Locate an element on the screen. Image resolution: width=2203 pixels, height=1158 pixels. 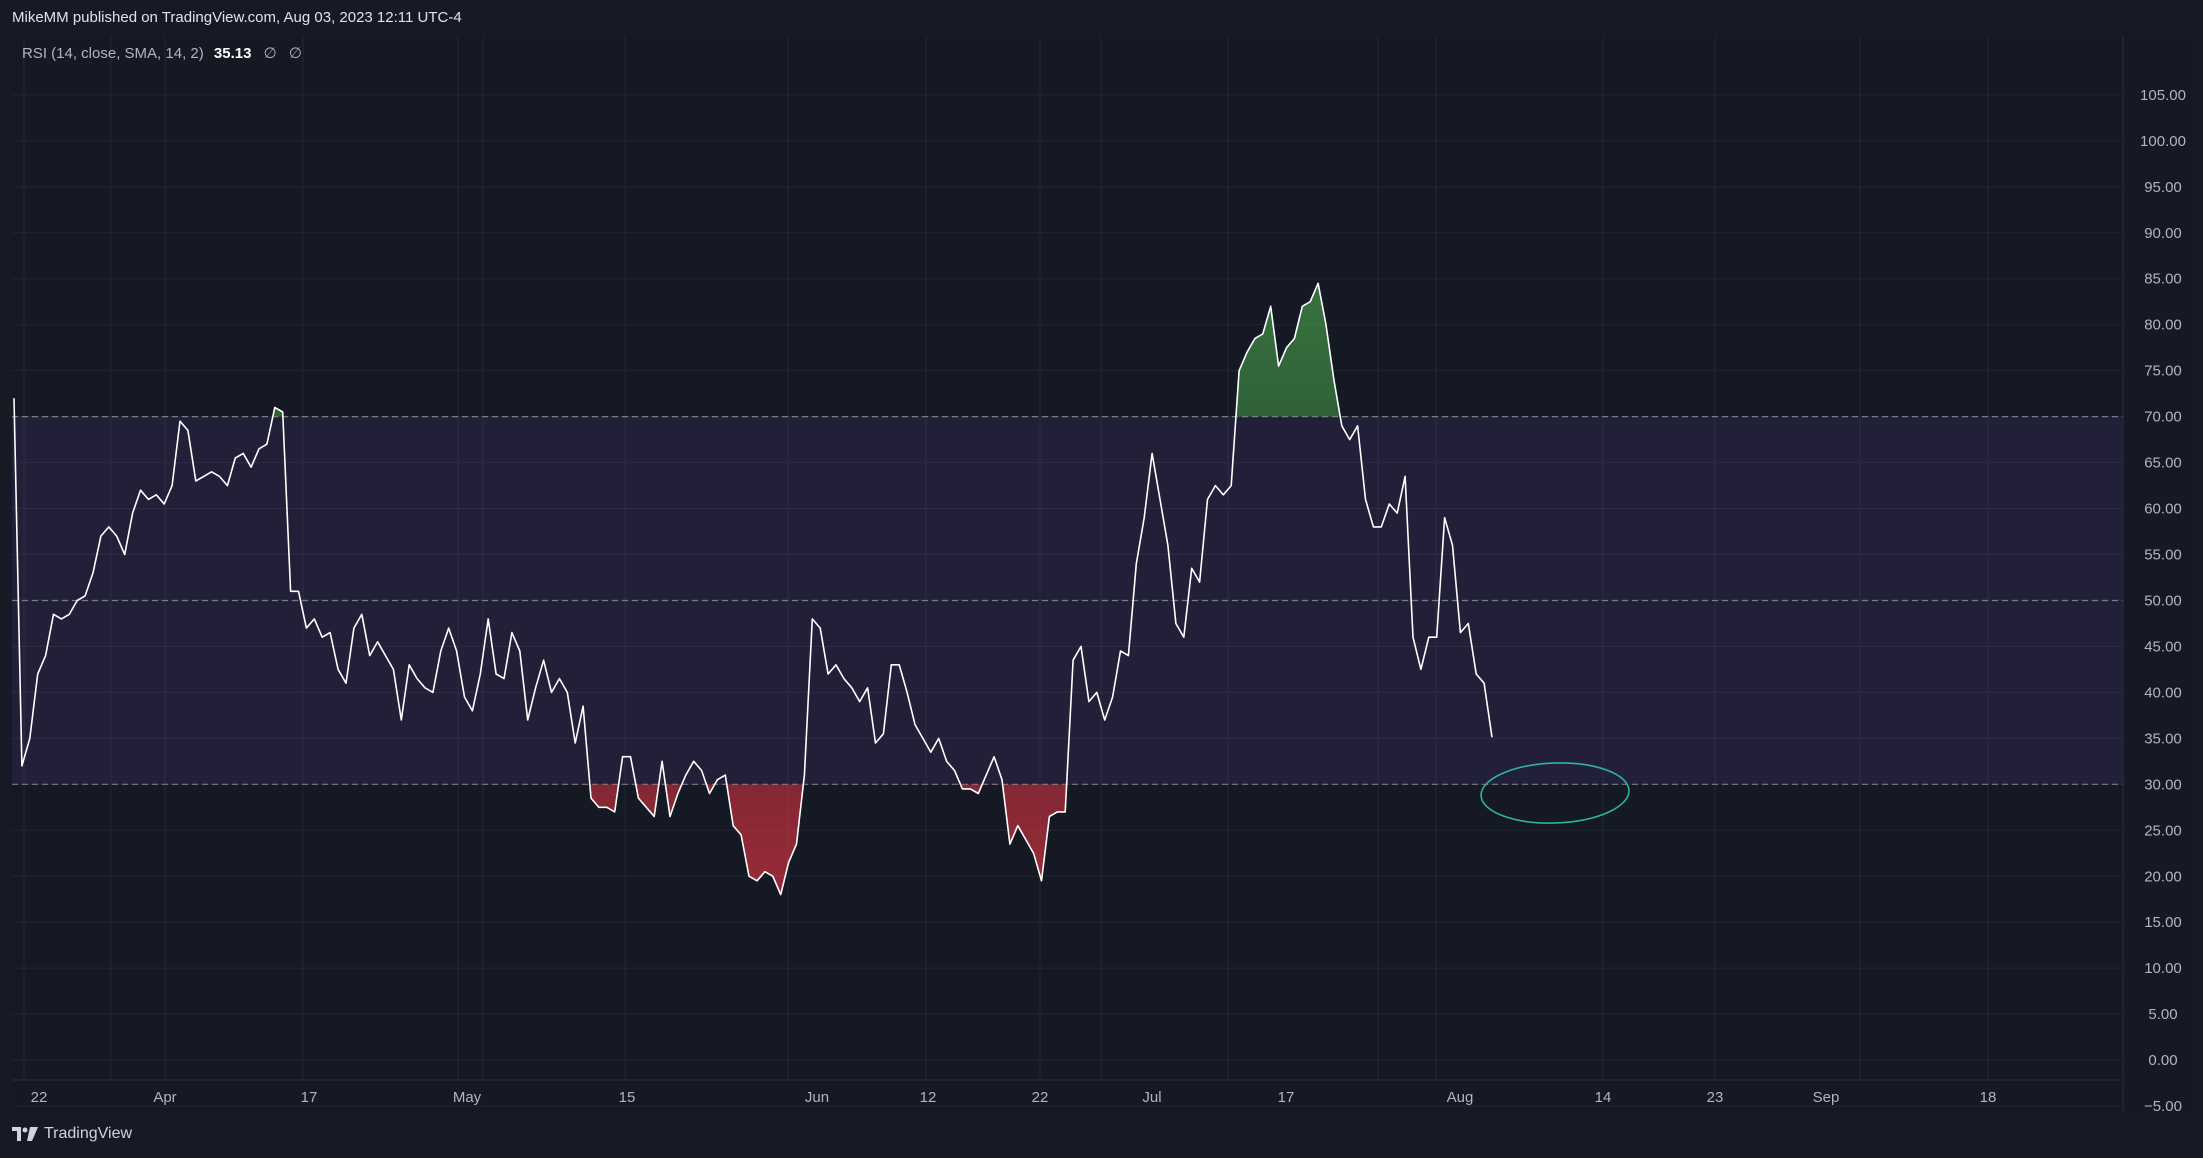
ma-value-2: ∅ is located at coordinates (295, 53).